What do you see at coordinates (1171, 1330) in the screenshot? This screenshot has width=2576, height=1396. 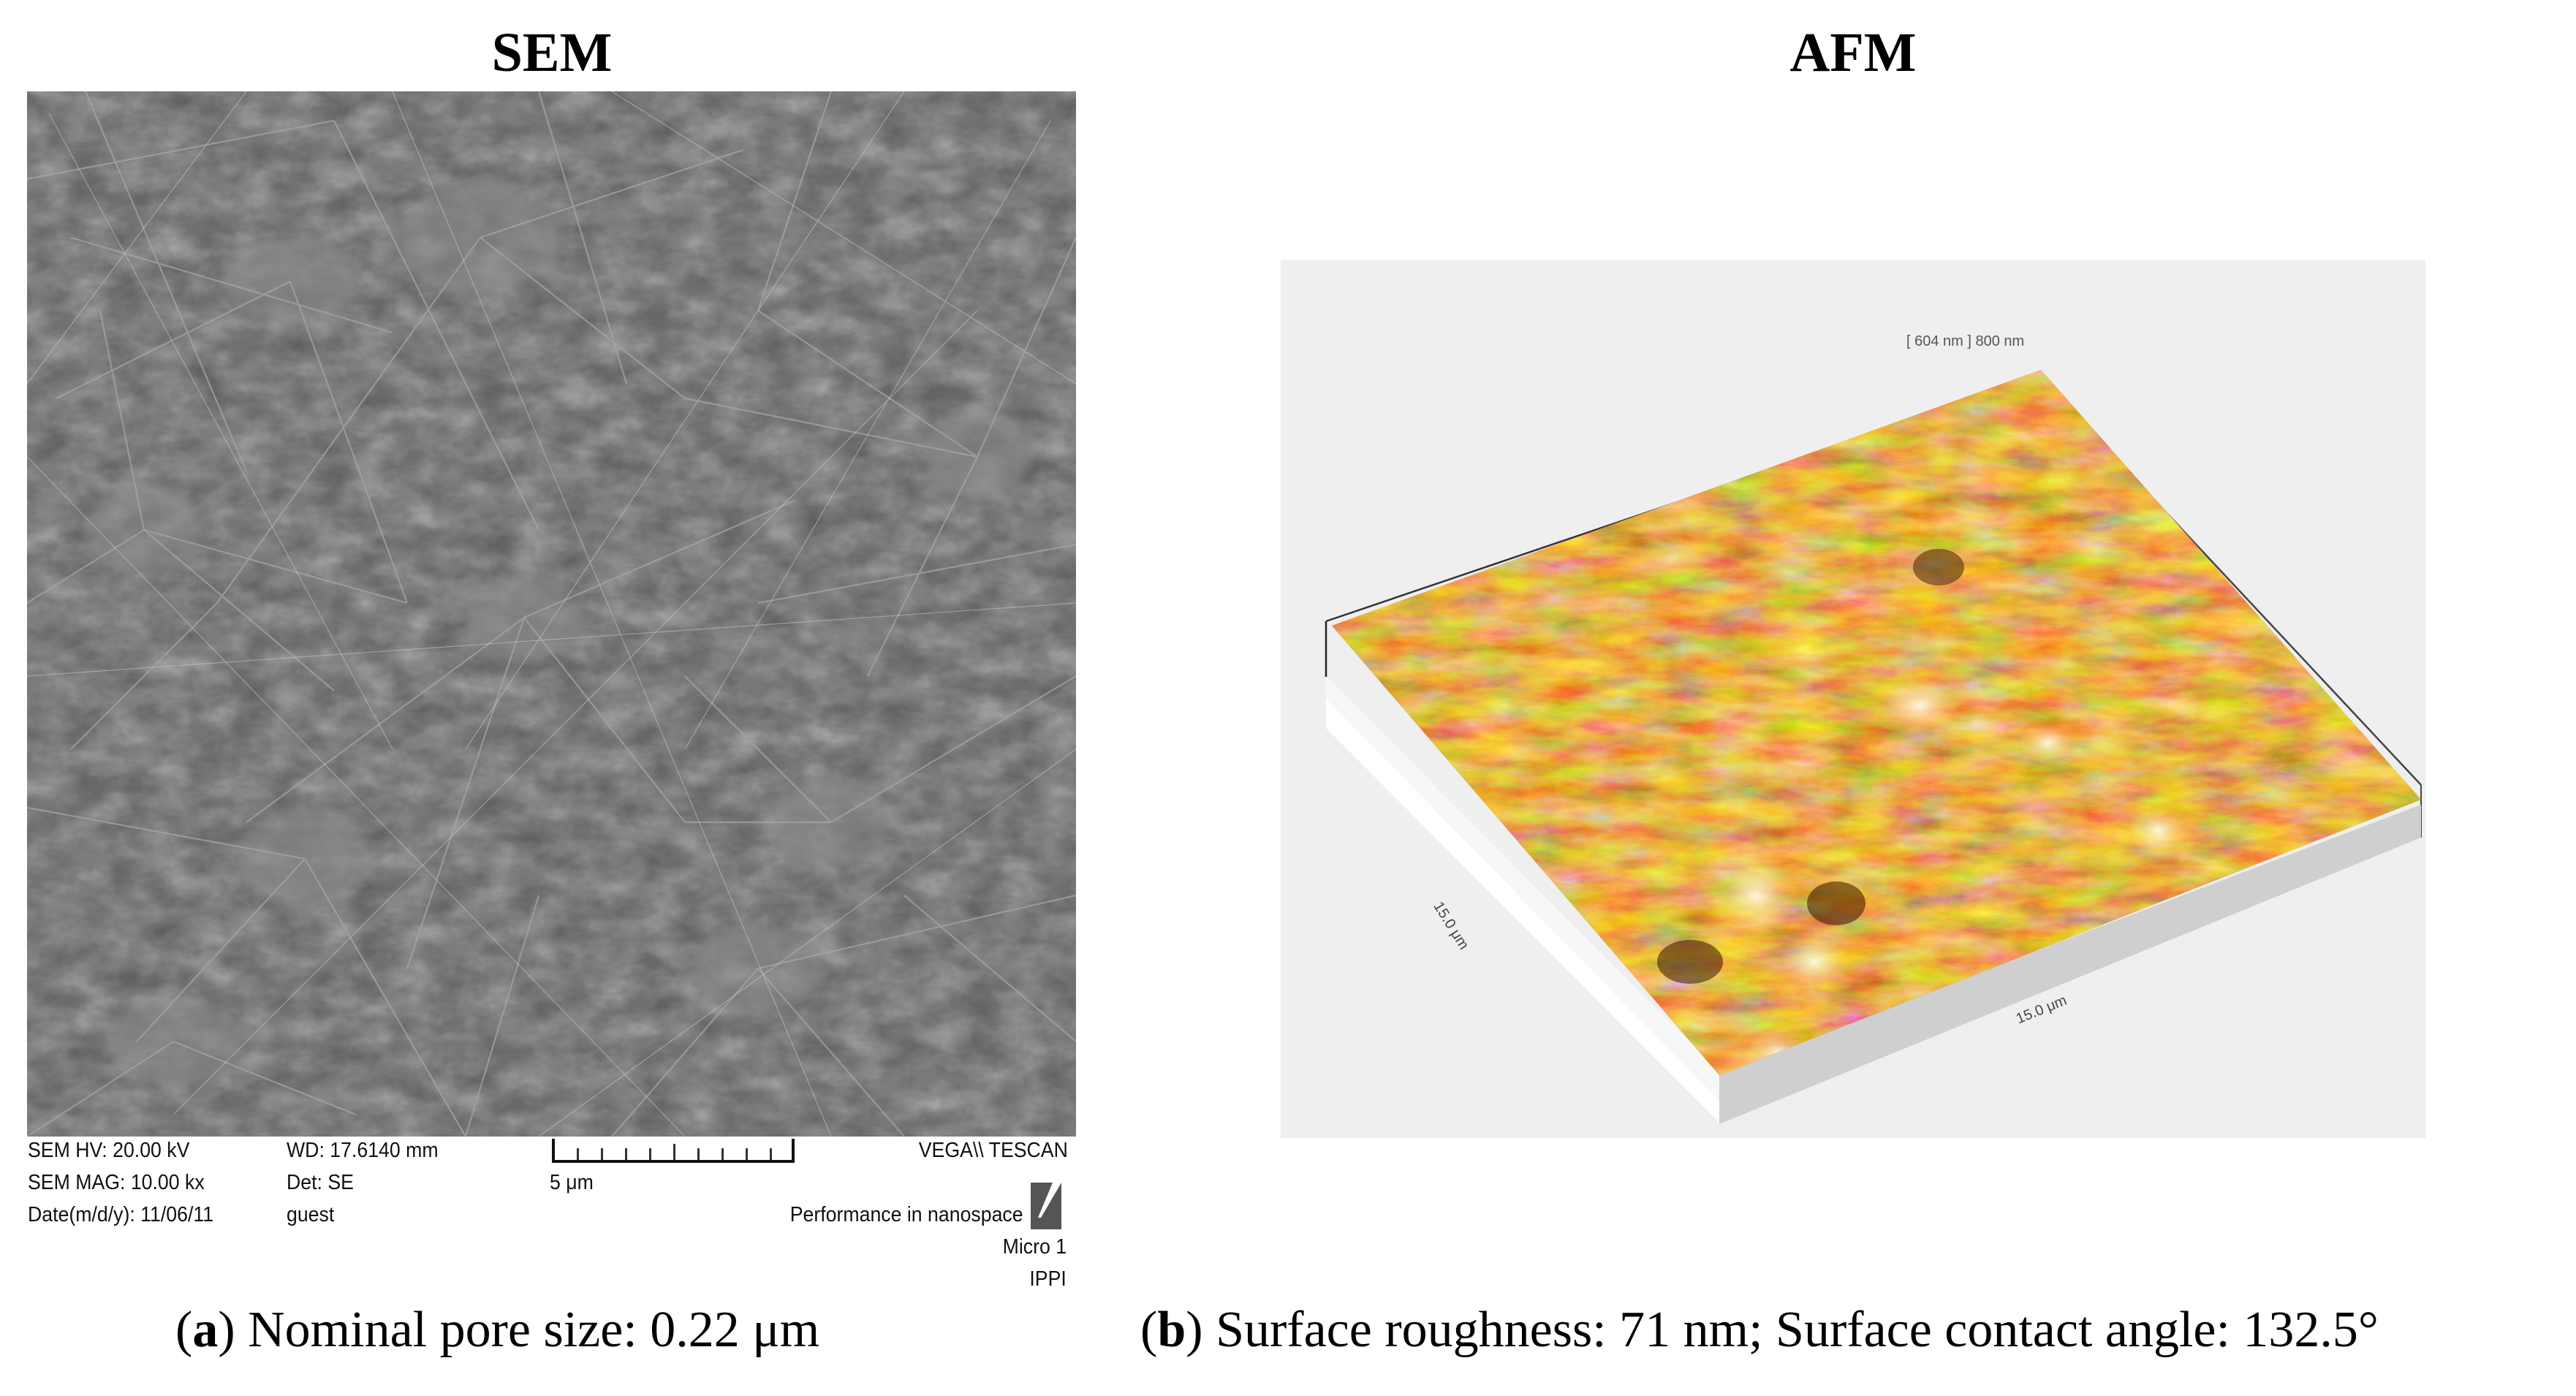 I see `caption-b-label: b` at bounding box center [1171, 1330].